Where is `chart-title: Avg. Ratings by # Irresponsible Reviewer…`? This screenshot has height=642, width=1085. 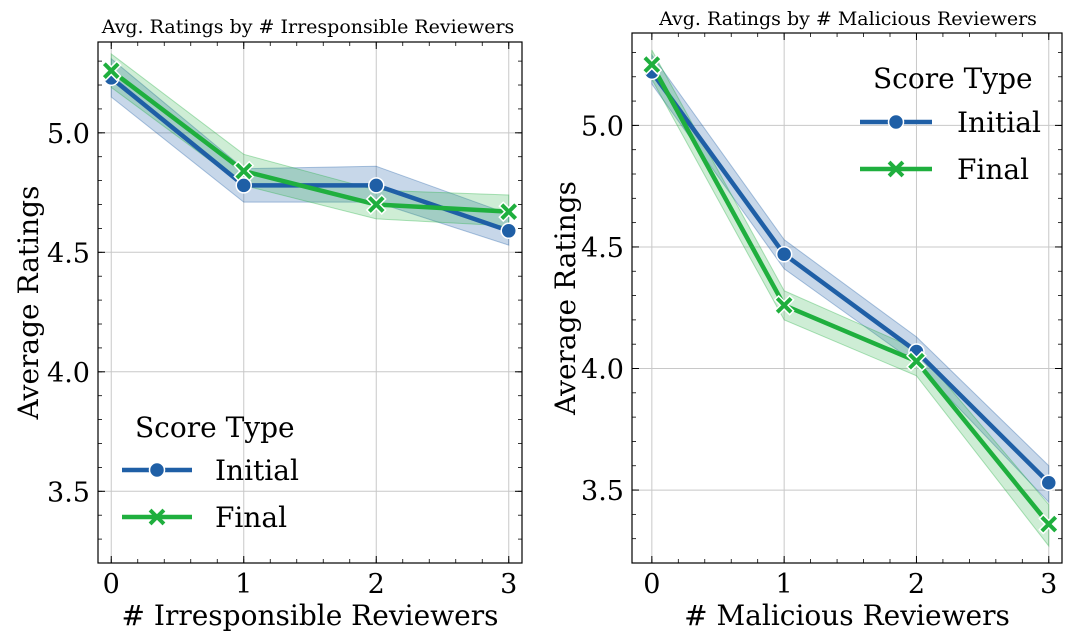
chart-title: Avg. Ratings by # Irresponsible Reviewer… is located at coordinates (308, 27).